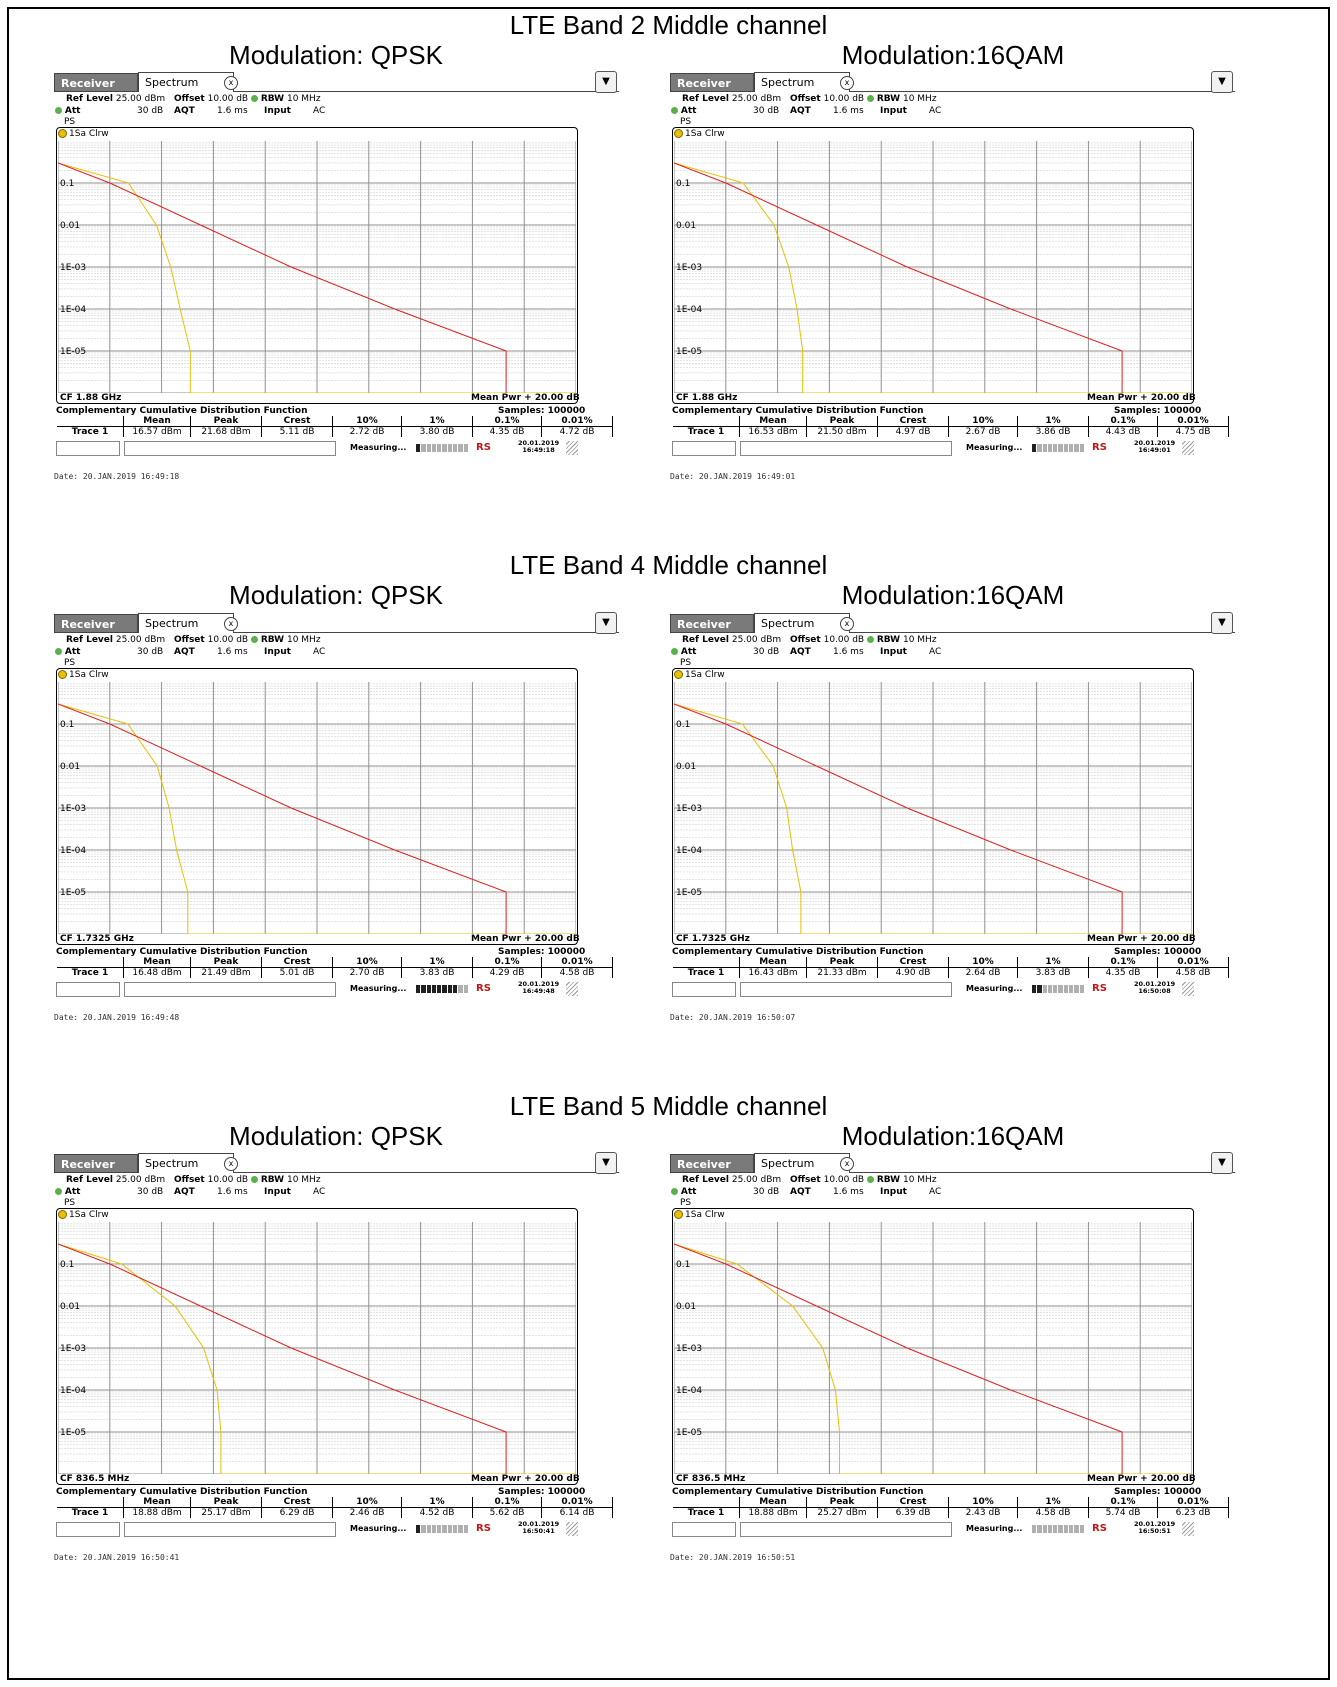 The height and width of the screenshot is (1687, 1337). I want to click on ref-level-row: Ref Level 25.00 dBm, so click(115, 99).